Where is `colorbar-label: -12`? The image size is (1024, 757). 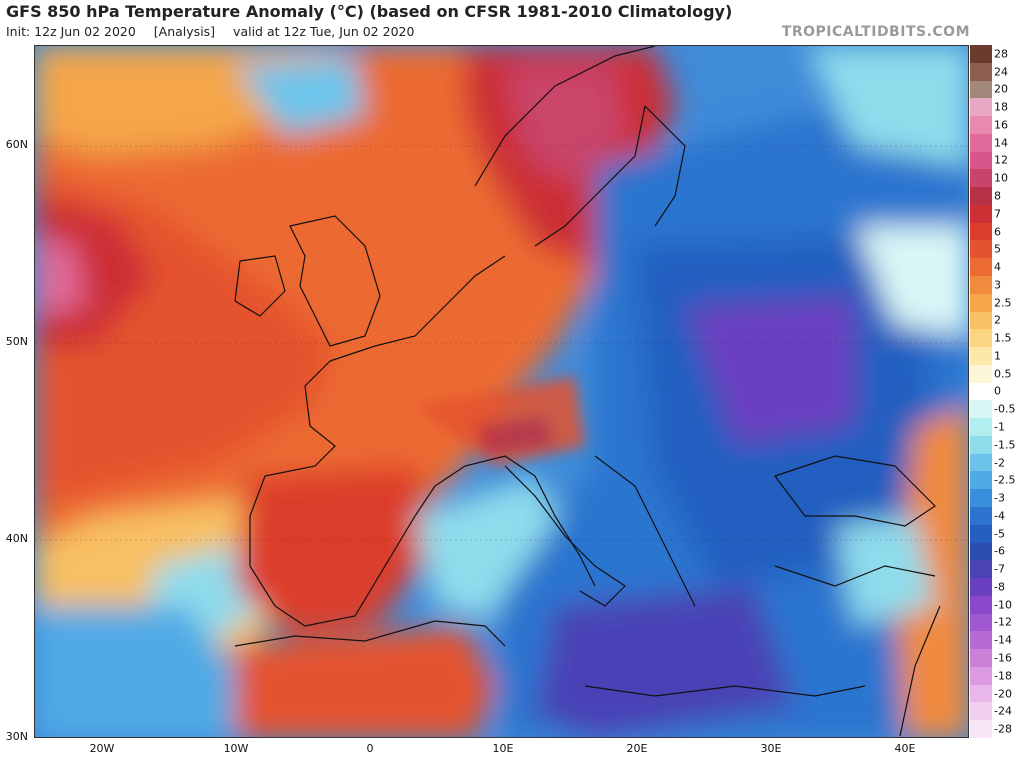
colorbar-label: -12 is located at coordinates (1003, 622).